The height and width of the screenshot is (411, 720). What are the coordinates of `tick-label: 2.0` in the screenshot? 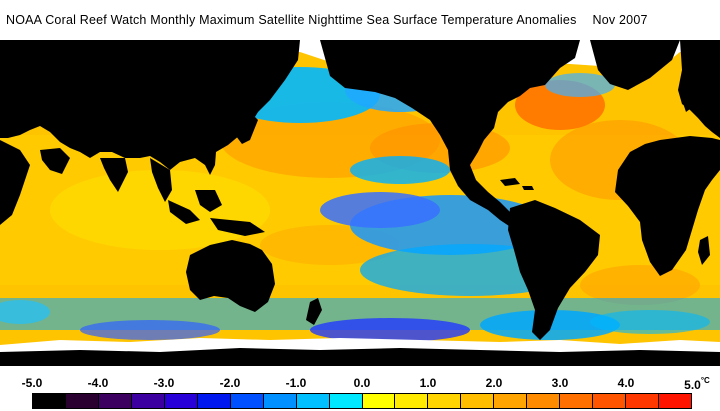 It's located at (494, 383).